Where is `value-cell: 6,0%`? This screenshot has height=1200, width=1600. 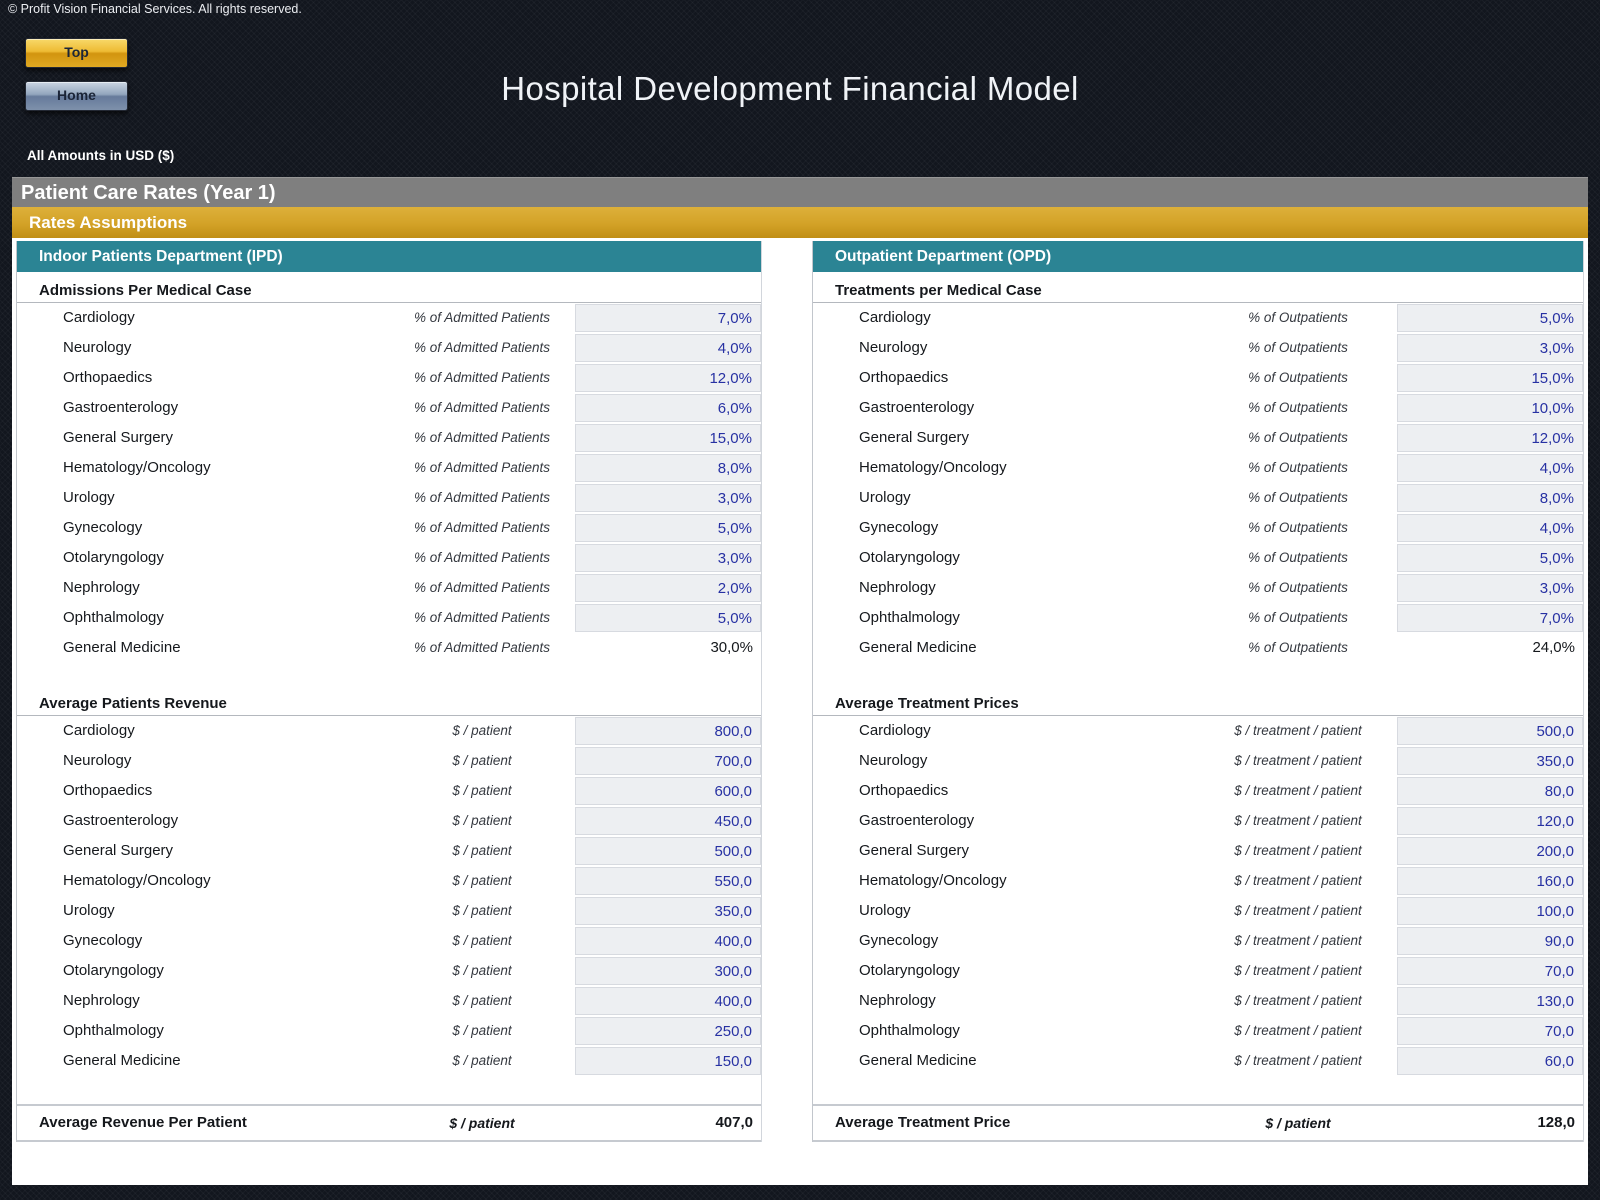
value-cell: 6,0% is located at coordinates (668, 408).